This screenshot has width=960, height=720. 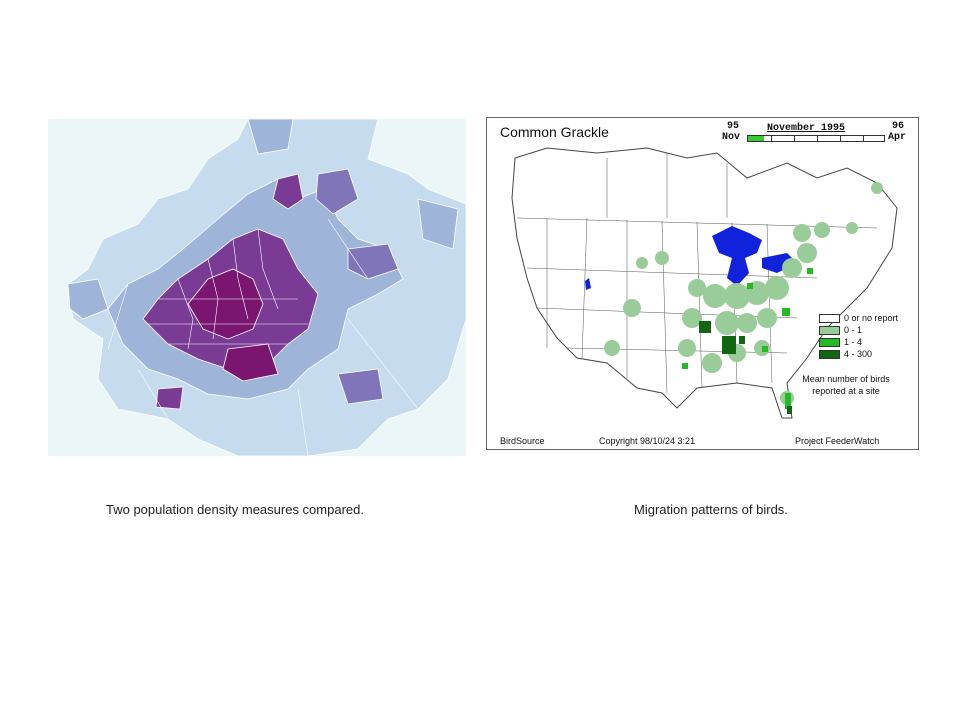 I want to click on density-patch-s, so click(x=250, y=362).